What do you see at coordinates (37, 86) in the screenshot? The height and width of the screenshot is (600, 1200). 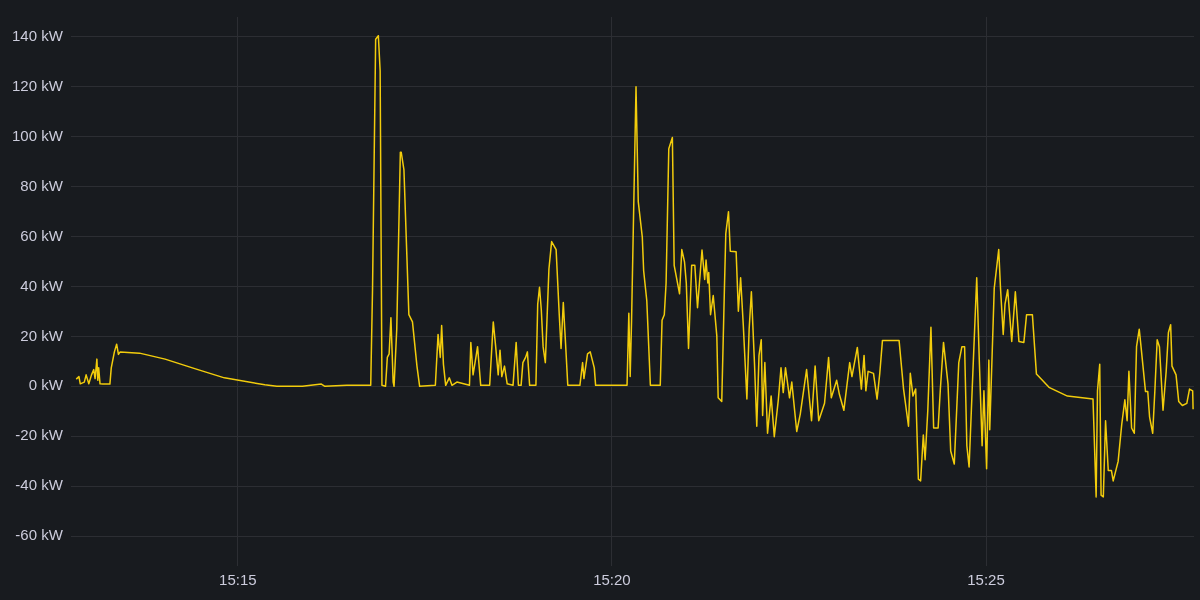 I see `y-tick-label: 120 kW` at bounding box center [37, 86].